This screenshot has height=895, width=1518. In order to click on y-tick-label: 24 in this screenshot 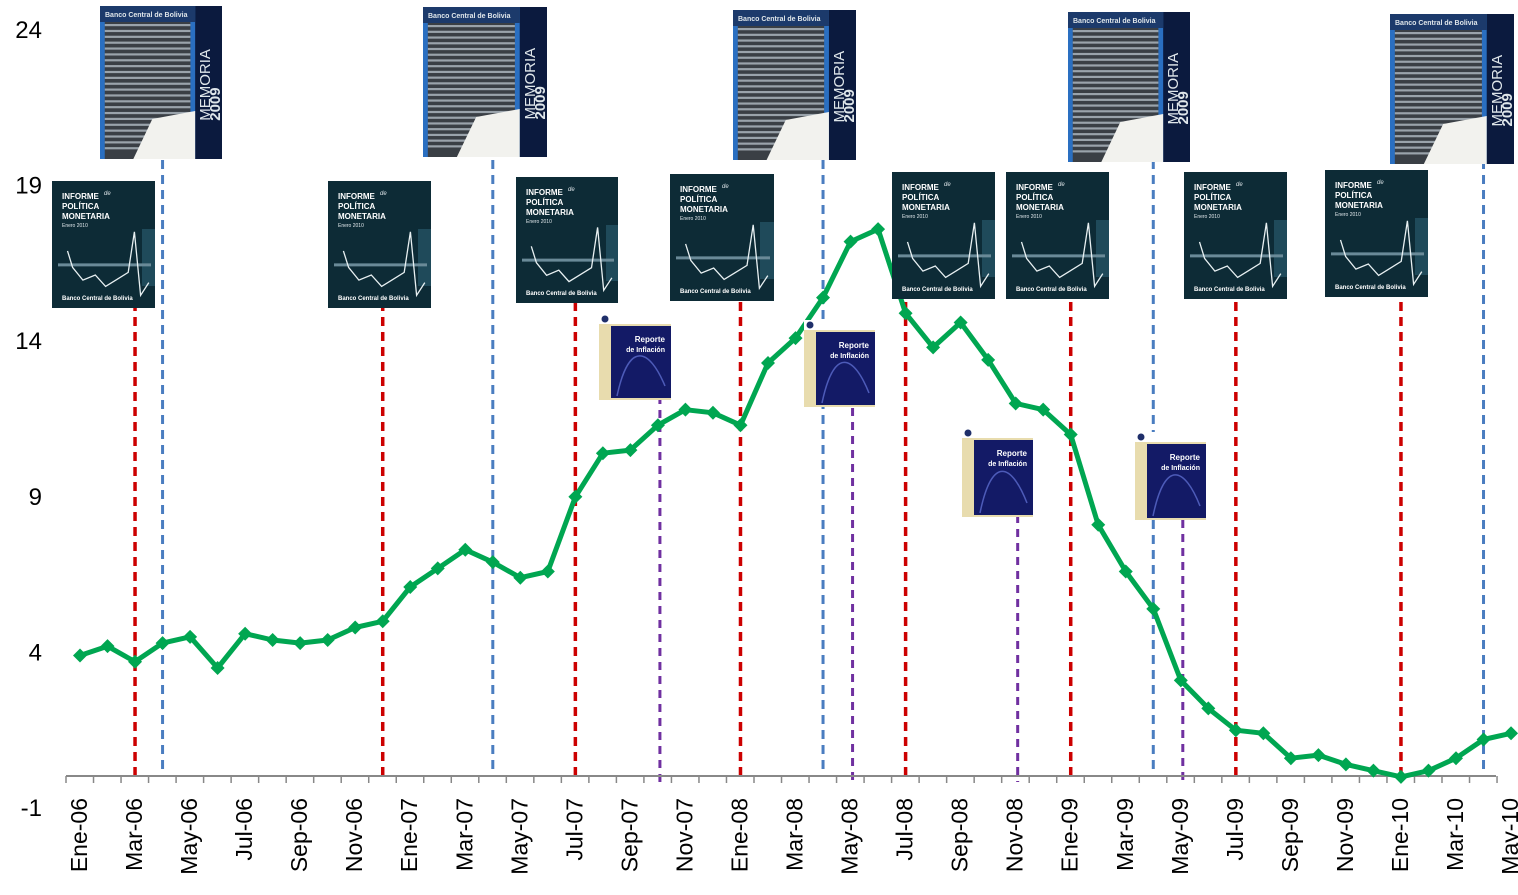, I will do `click(28, 30)`.